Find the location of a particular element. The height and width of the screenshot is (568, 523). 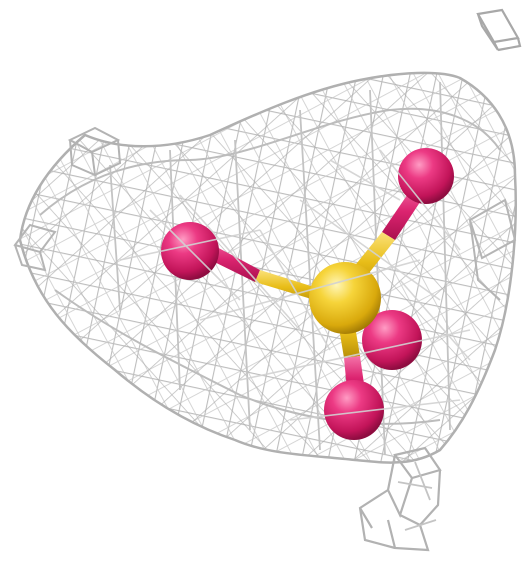

isolated-mesh-fragment is located at coordinates (499, 30).